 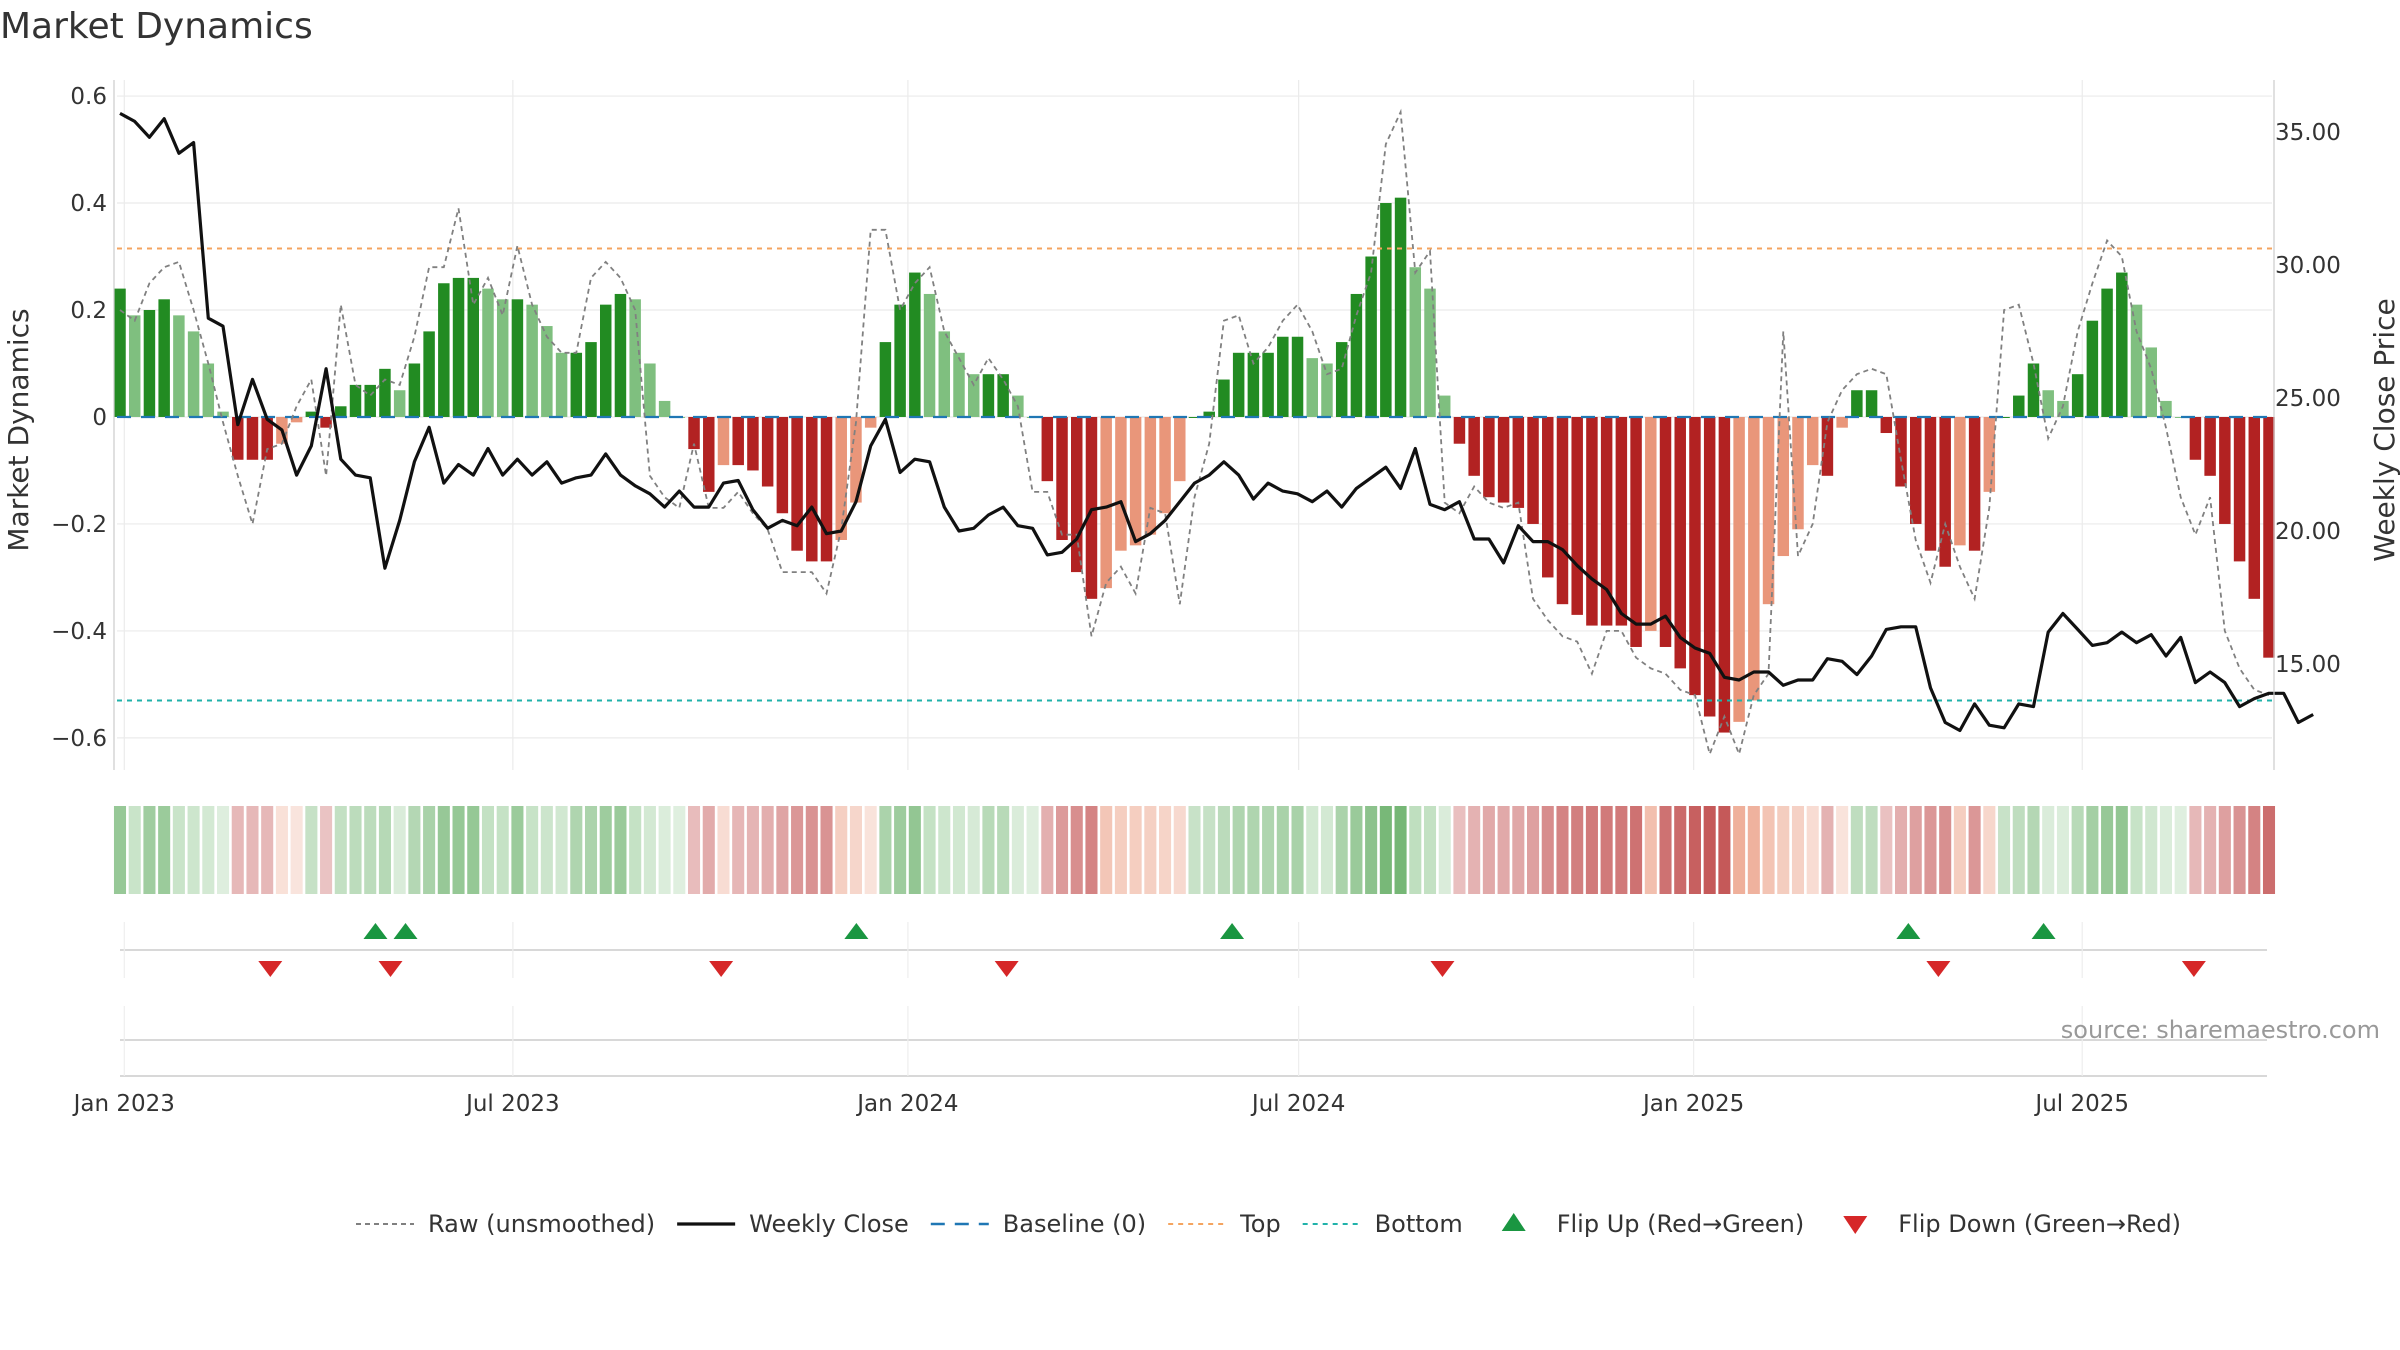 I want to click on legend-label: Top, so click(x=1260, y=1224).